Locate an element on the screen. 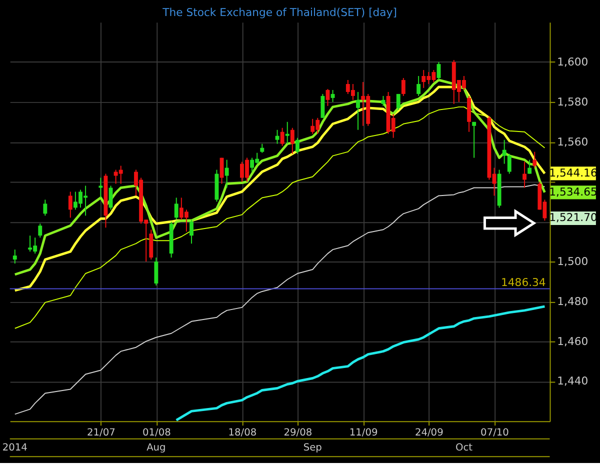 The image size is (600, 471). chart-title: The Stock Exchange of Thailand(SET) [day] is located at coordinates (279, 13).